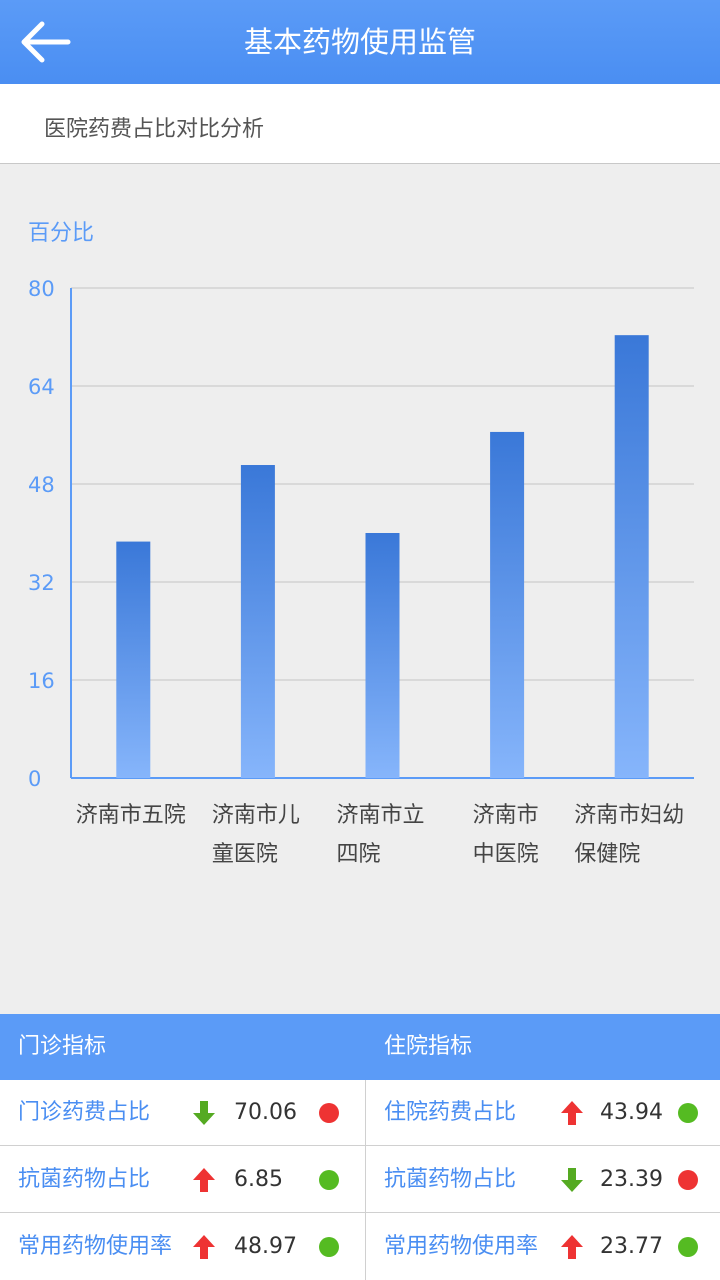 The image size is (720, 1280). What do you see at coordinates (41, 387) in the screenshot?
I see `y-tick-label: 64` at bounding box center [41, 387].